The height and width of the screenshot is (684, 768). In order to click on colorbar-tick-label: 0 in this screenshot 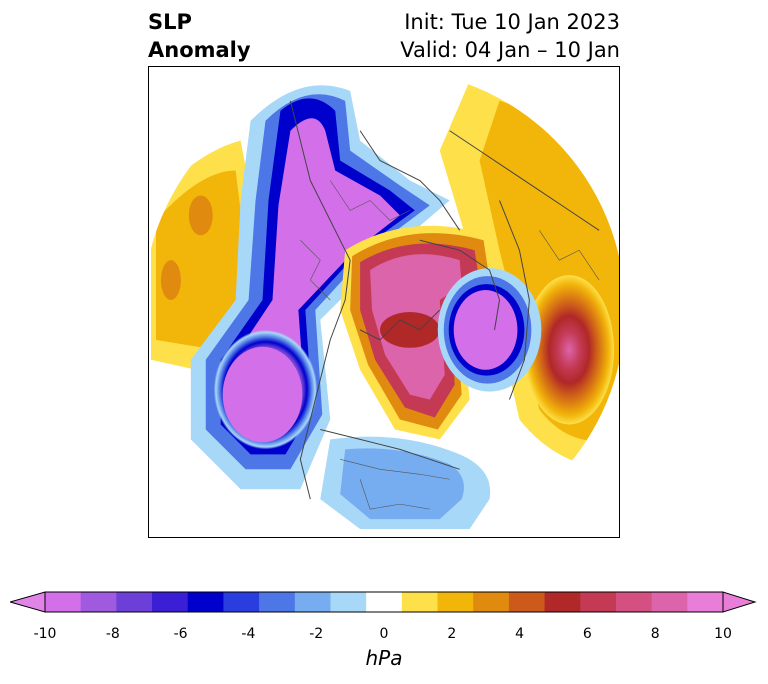, I will do `click(384, 634)`.